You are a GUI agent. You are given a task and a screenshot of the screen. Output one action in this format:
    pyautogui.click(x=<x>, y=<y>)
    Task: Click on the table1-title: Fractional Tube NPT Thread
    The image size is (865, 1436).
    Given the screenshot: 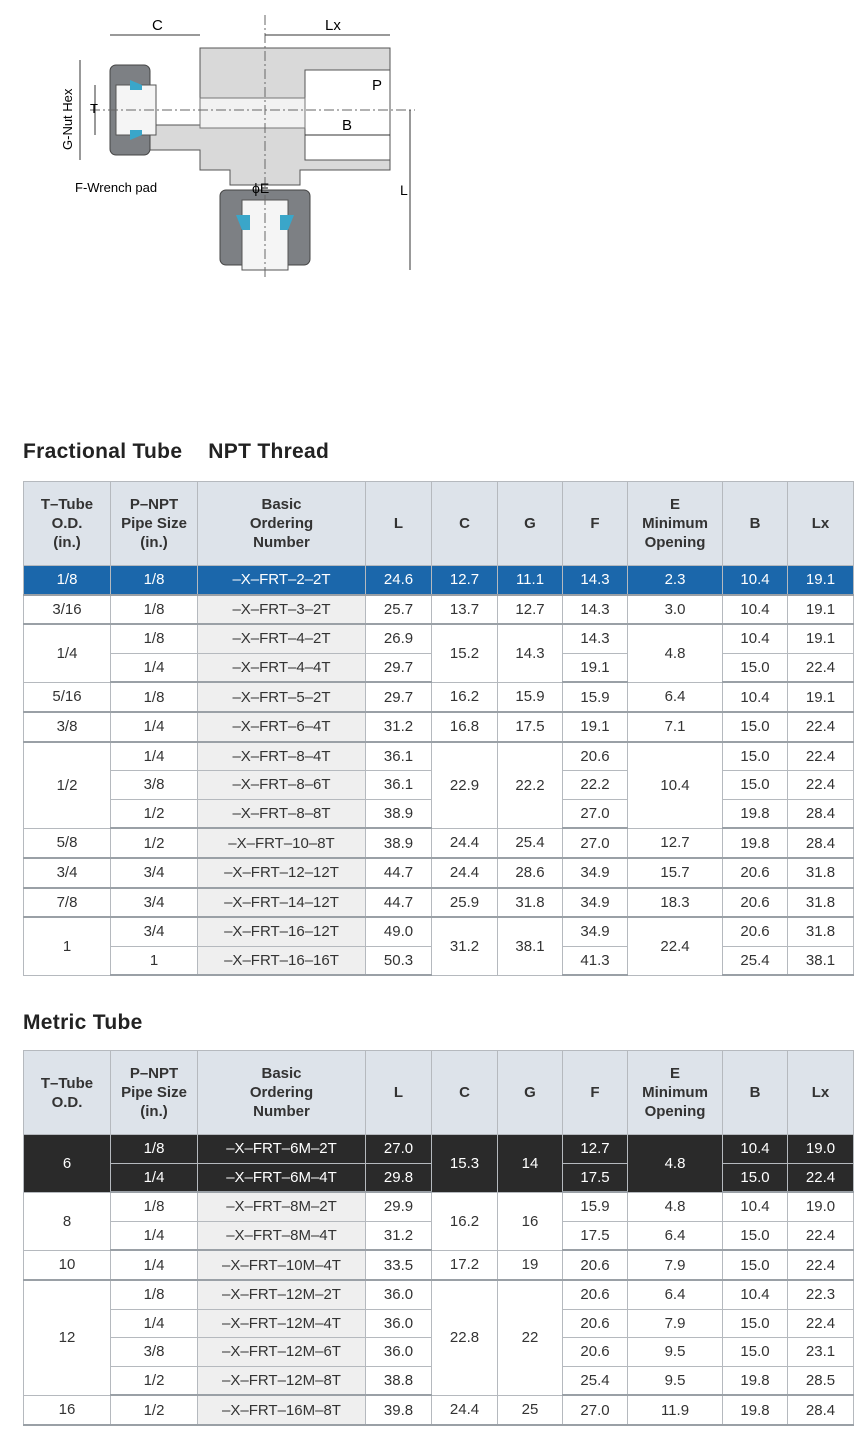 What is the action you would take?
    pyautogui.click(x=176, y=452)
    